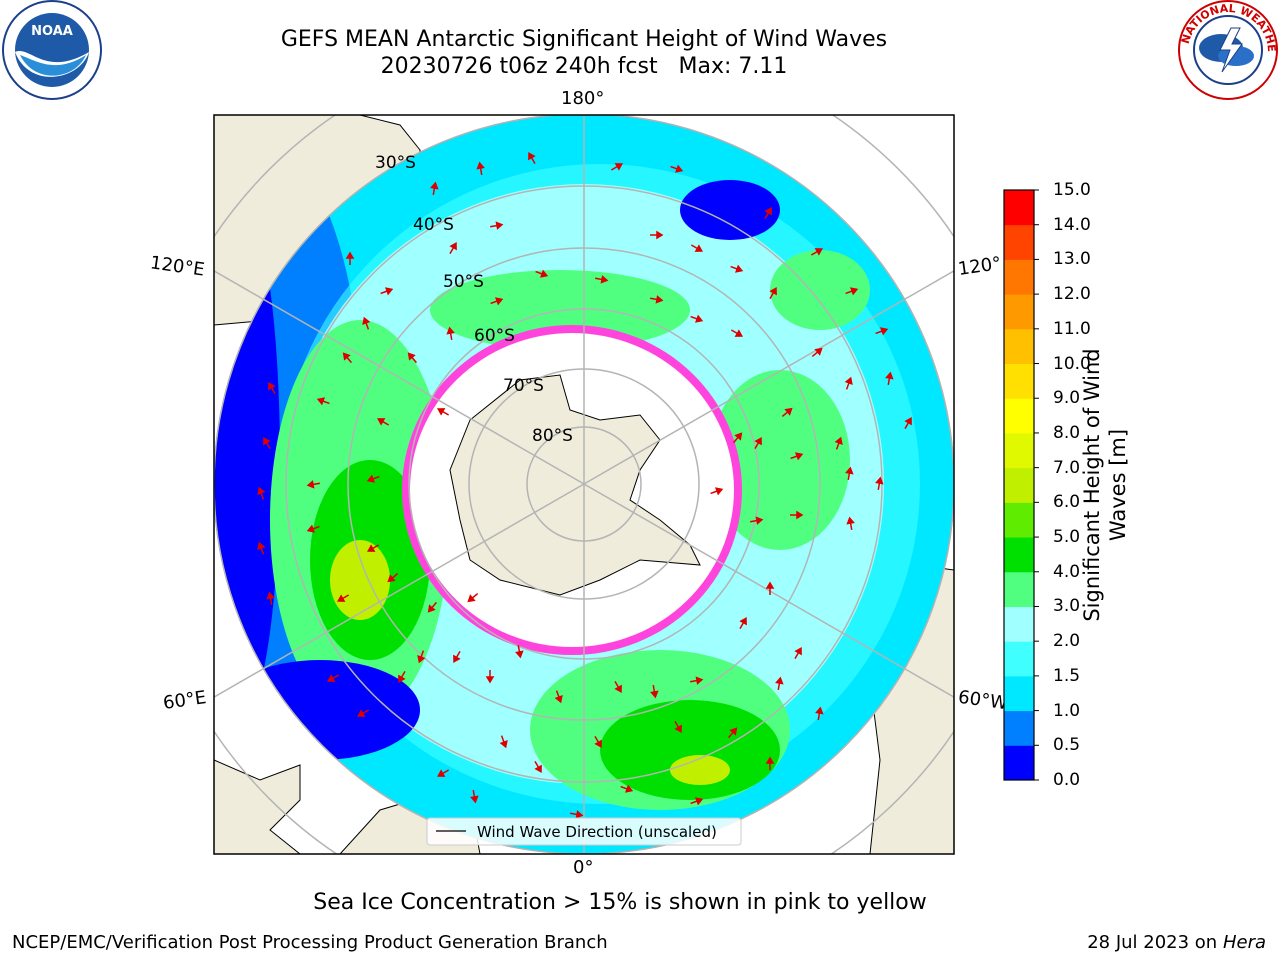  What do you see at coordinates (474, 299) in the screenshot?
I see `latitude-labels: 30°S 40°S 50°S 60°S 70°S 80°S` at bounding box center [474, 299].